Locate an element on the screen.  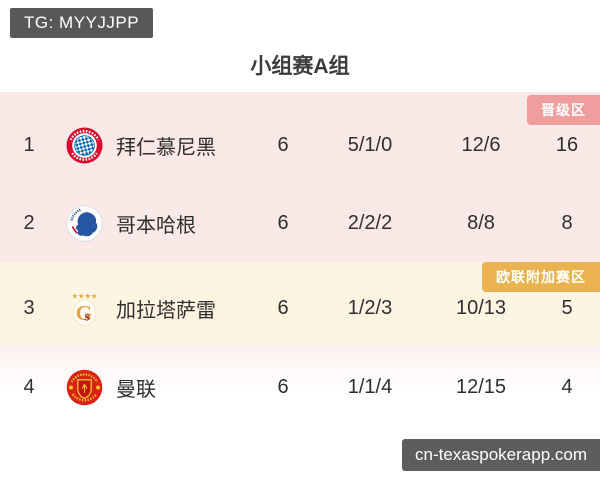
tg-badge: TG: MYYJJPP is located at coordinates (82, 23).